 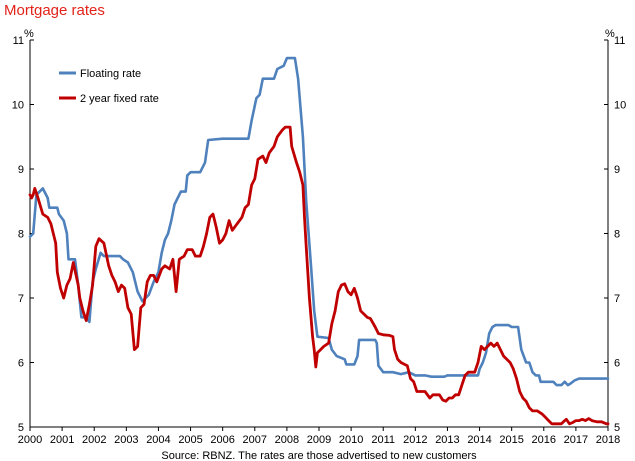 I want to click on x-tick-label: 2008, so click(x=287, y=440).